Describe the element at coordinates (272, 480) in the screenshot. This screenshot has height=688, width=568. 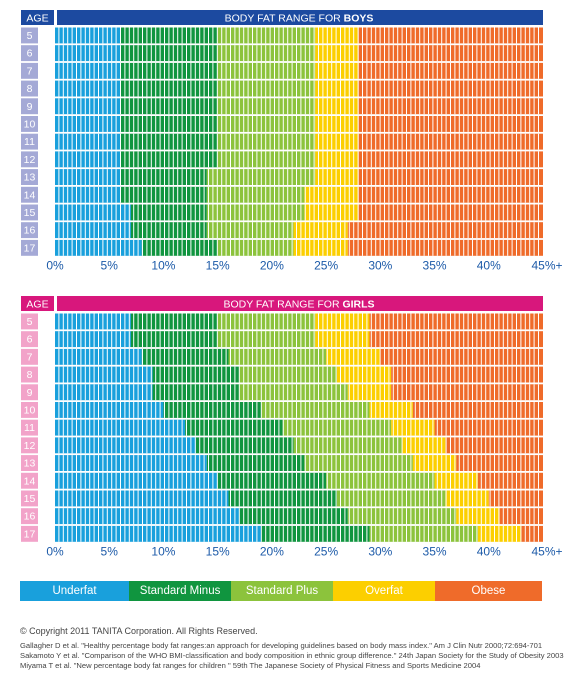
I see `girls-band-standard-minus` at that location.